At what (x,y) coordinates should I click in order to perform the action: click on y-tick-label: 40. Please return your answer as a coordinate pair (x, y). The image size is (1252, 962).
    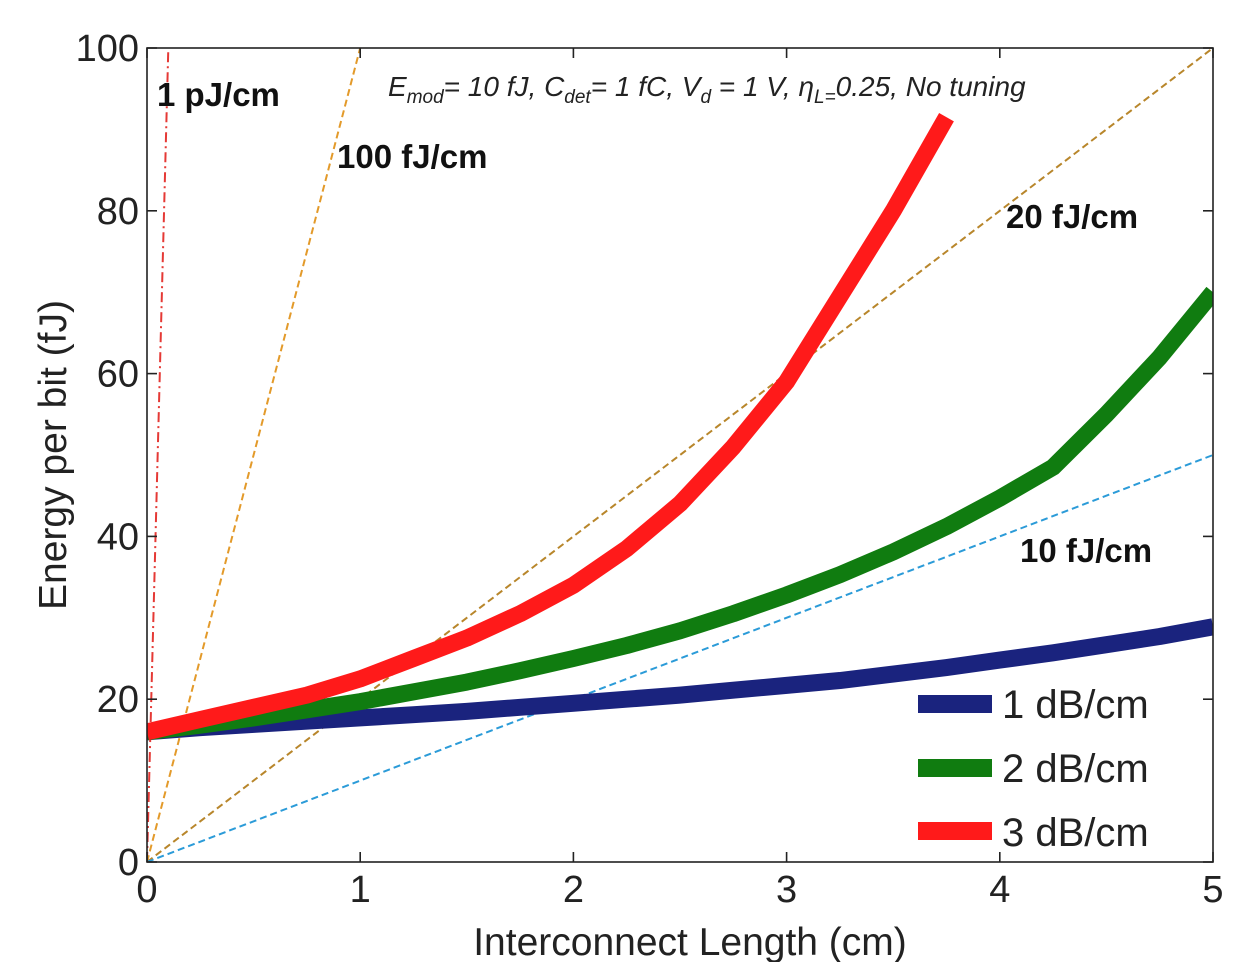
    Looking at the image, I should click on (118, 537).